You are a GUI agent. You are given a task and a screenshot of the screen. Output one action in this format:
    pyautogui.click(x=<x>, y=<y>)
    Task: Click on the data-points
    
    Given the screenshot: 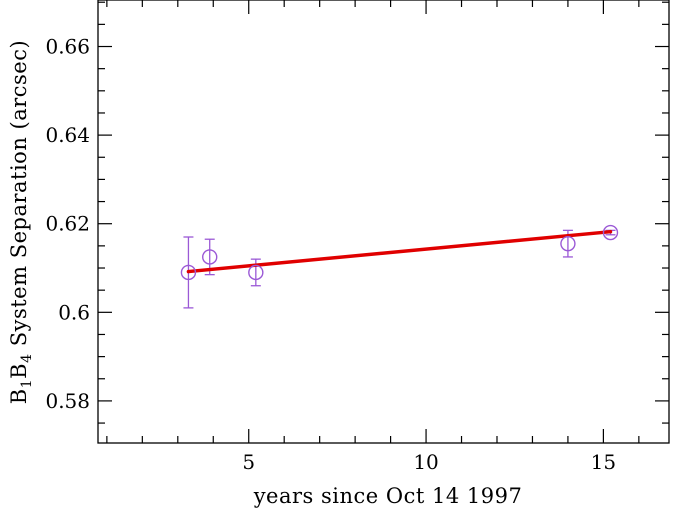 What is the action you would take?
    pyautogui.click(x=399, y=252)
    